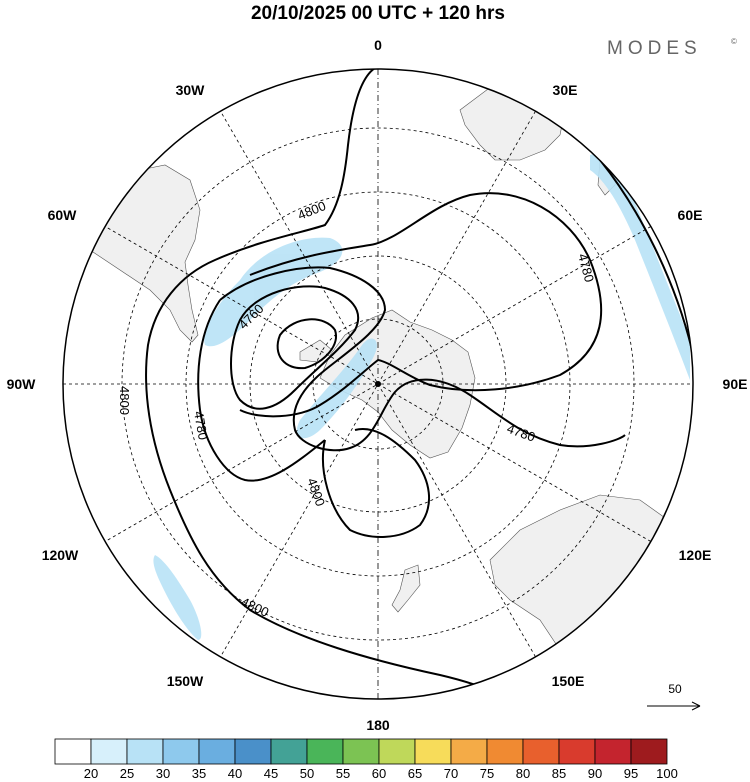 This screenshot has height=782, width=750. What do you see at coordinates (273, 292) in the screenshot?
I see `jet-streak-sa` at bounding box center [273, 292].